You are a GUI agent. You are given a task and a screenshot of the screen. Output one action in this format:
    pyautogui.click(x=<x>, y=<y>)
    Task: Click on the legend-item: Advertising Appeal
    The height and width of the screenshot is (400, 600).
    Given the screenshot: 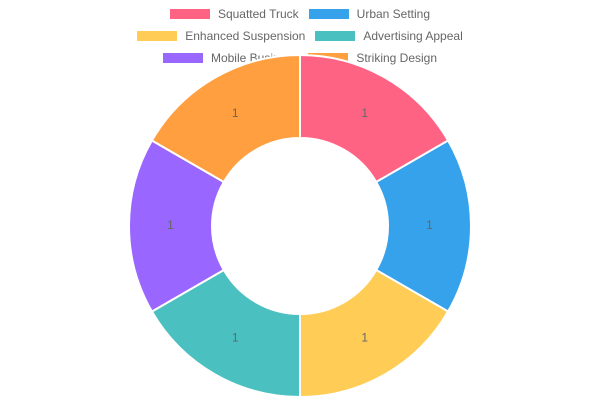 What is the action you would take?
    pyautogui.click(x=389, y=36)
    